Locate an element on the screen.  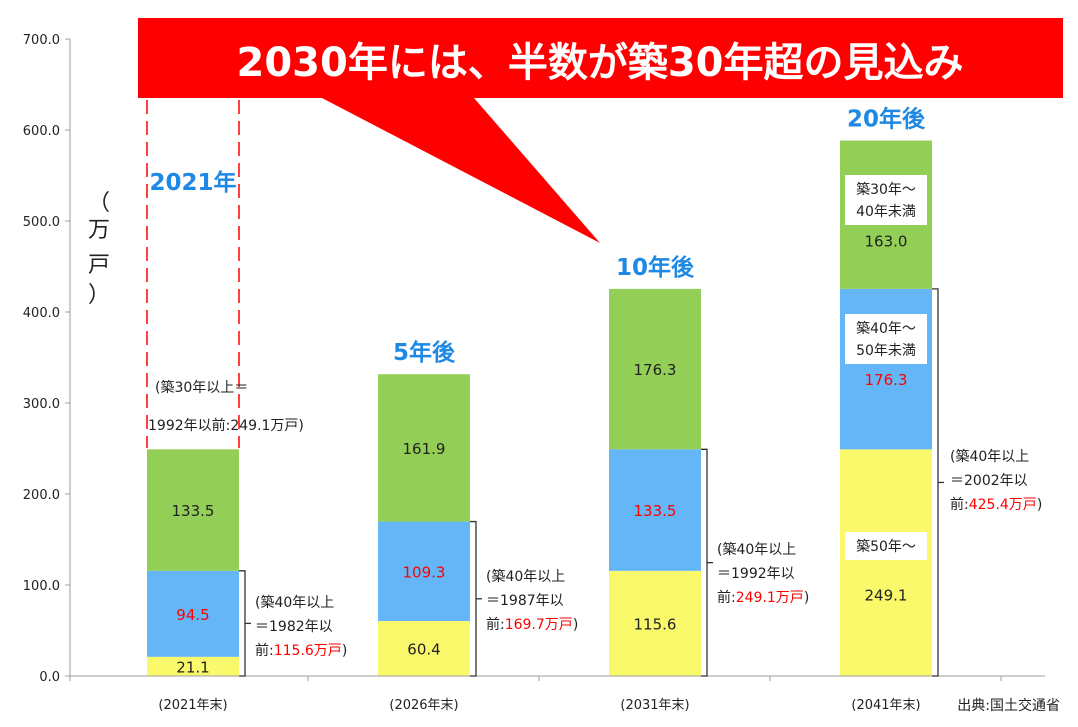
top-label: 2021年 is located at coordinates (192, 182).